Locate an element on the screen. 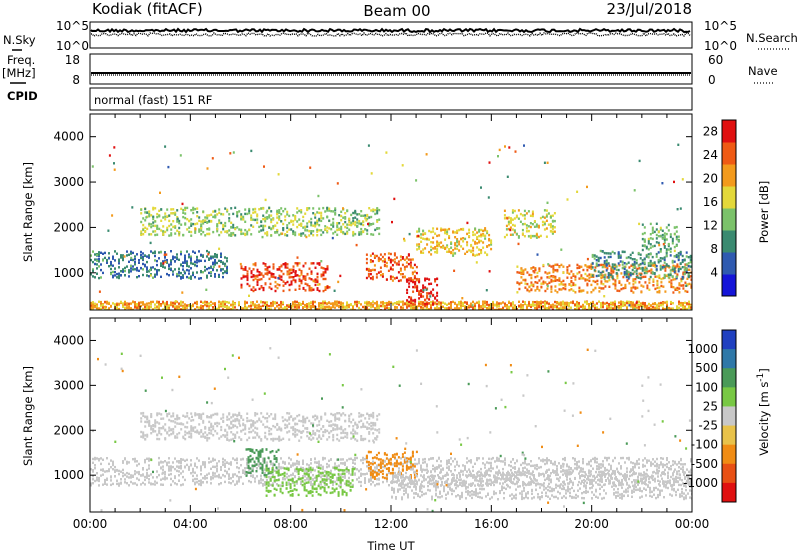  colorbar-tick-label: 16 is located at coordinates (710, 202).